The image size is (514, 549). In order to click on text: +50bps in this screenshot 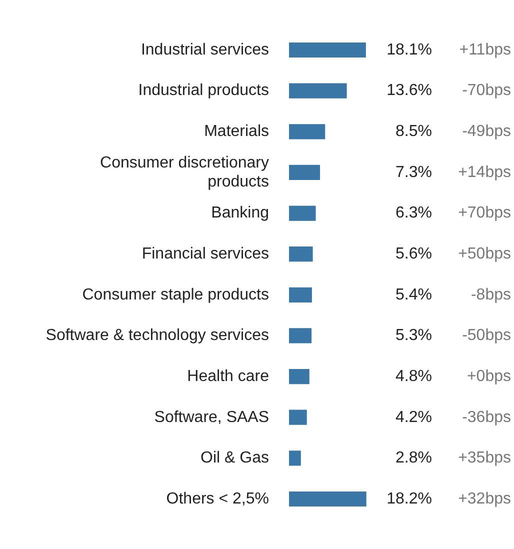, I will do `click(484, 254)`.